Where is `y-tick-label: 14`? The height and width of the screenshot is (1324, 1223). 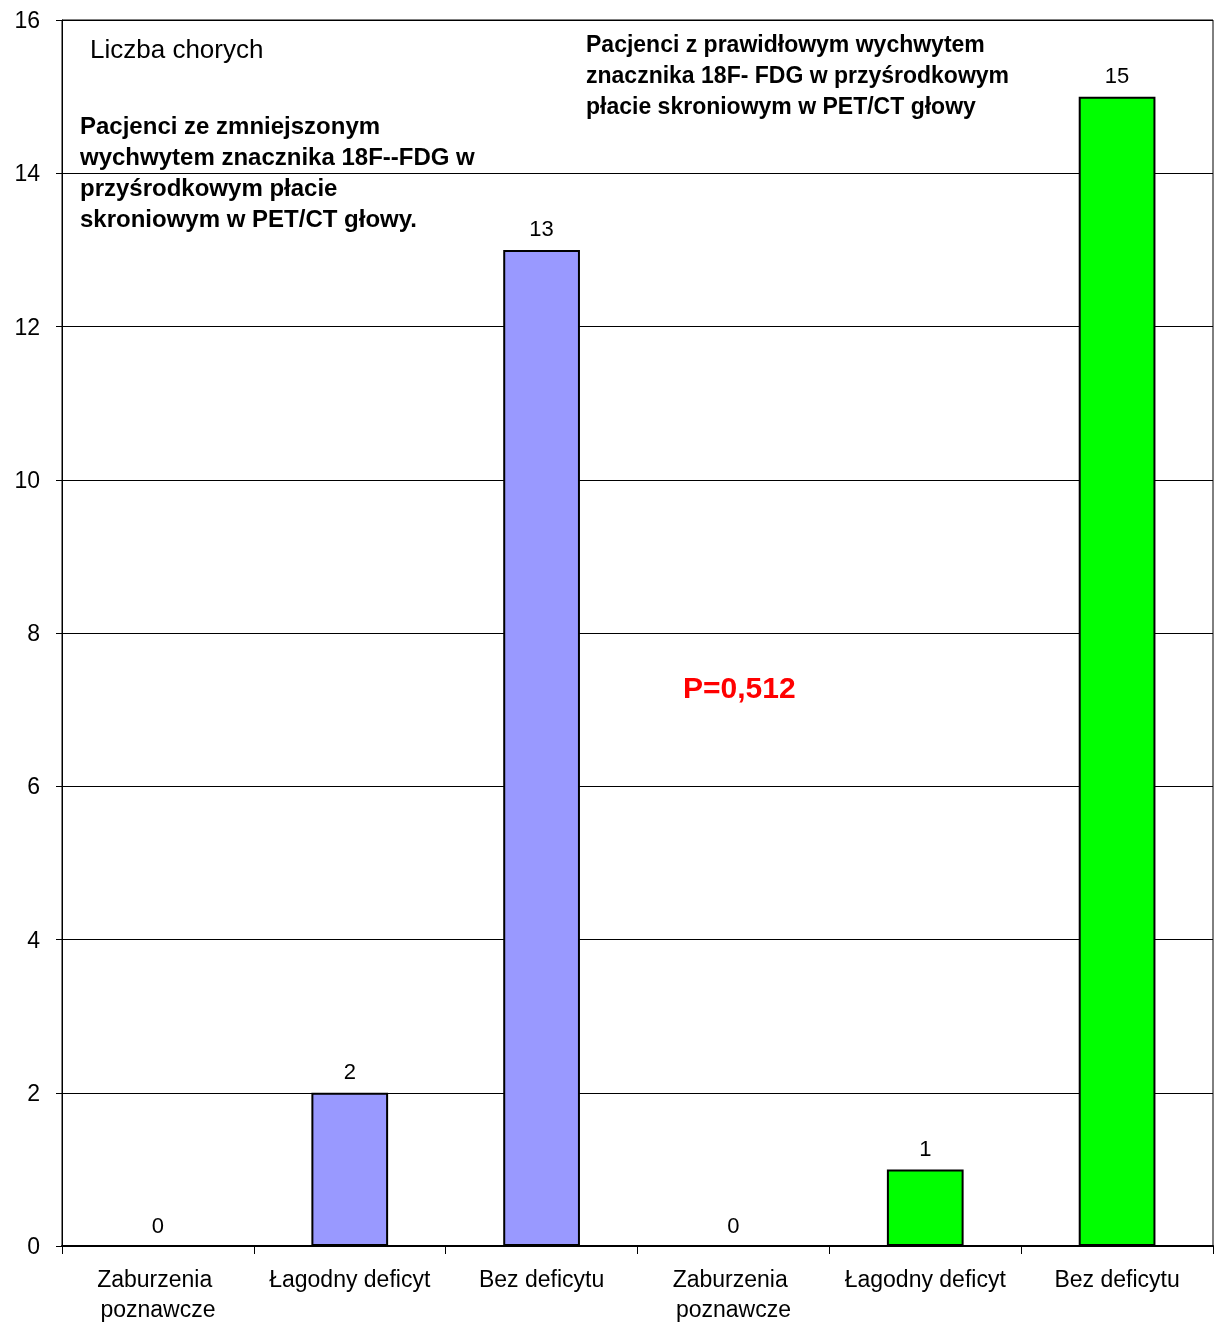 y-tick-label: 14 is located at coordinates (27, 173).